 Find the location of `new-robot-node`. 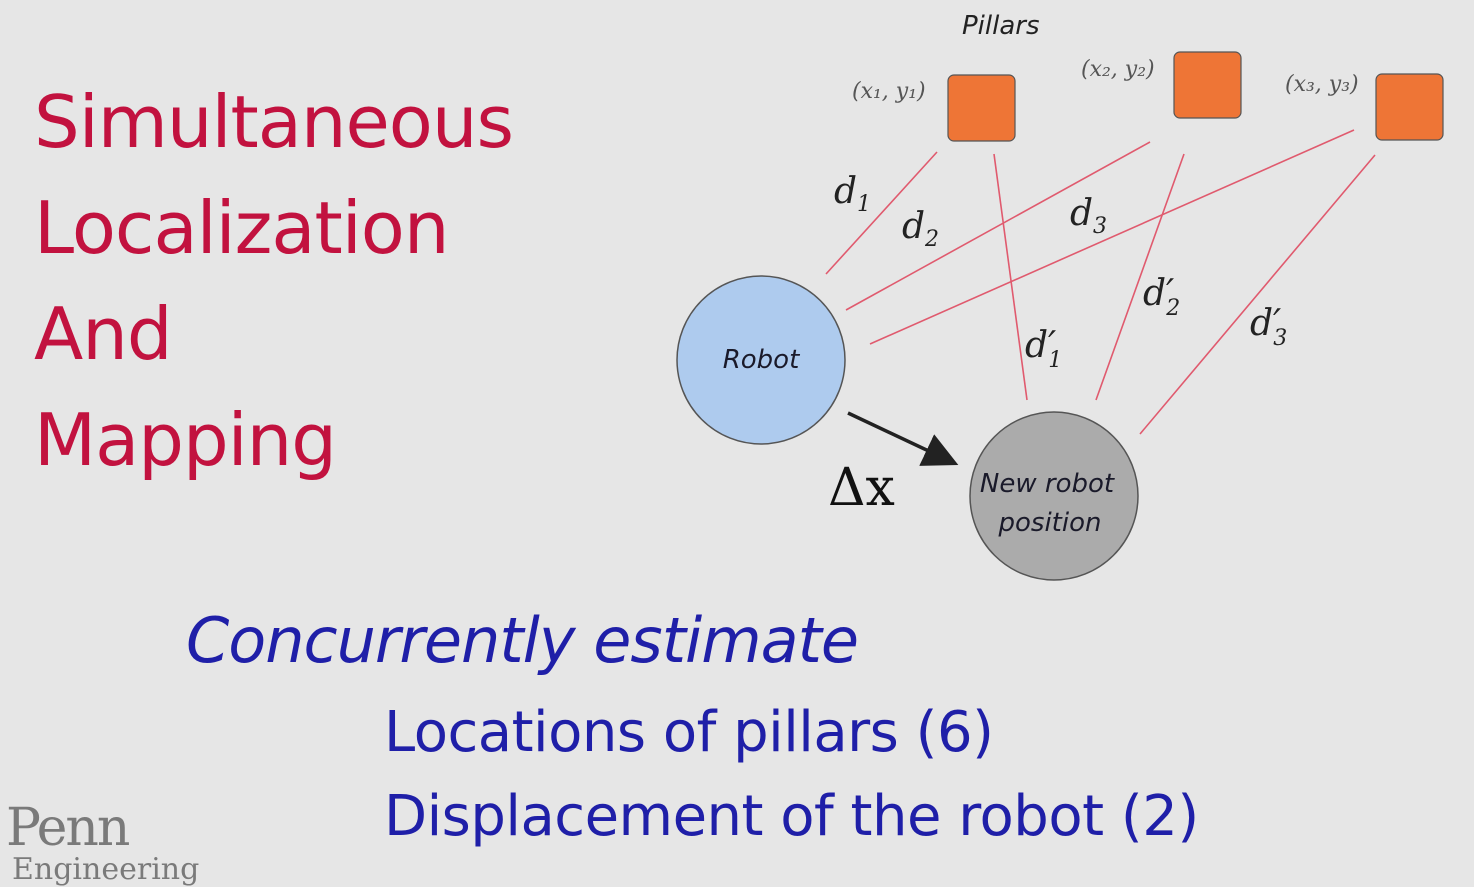

new-robot-node is located at coordinates (1054, 496).